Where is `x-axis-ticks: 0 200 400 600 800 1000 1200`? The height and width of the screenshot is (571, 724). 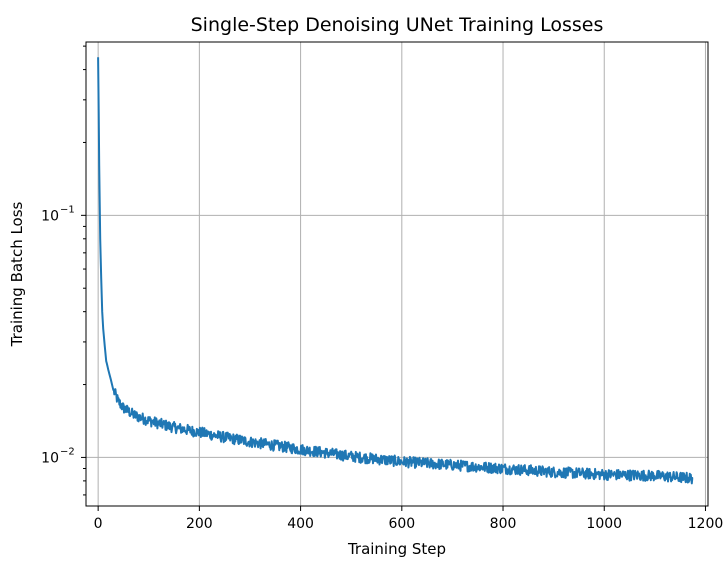
x-axis-ticks: 0 200 400 600 800 1000 1200 is located at coordinates (409, 519).